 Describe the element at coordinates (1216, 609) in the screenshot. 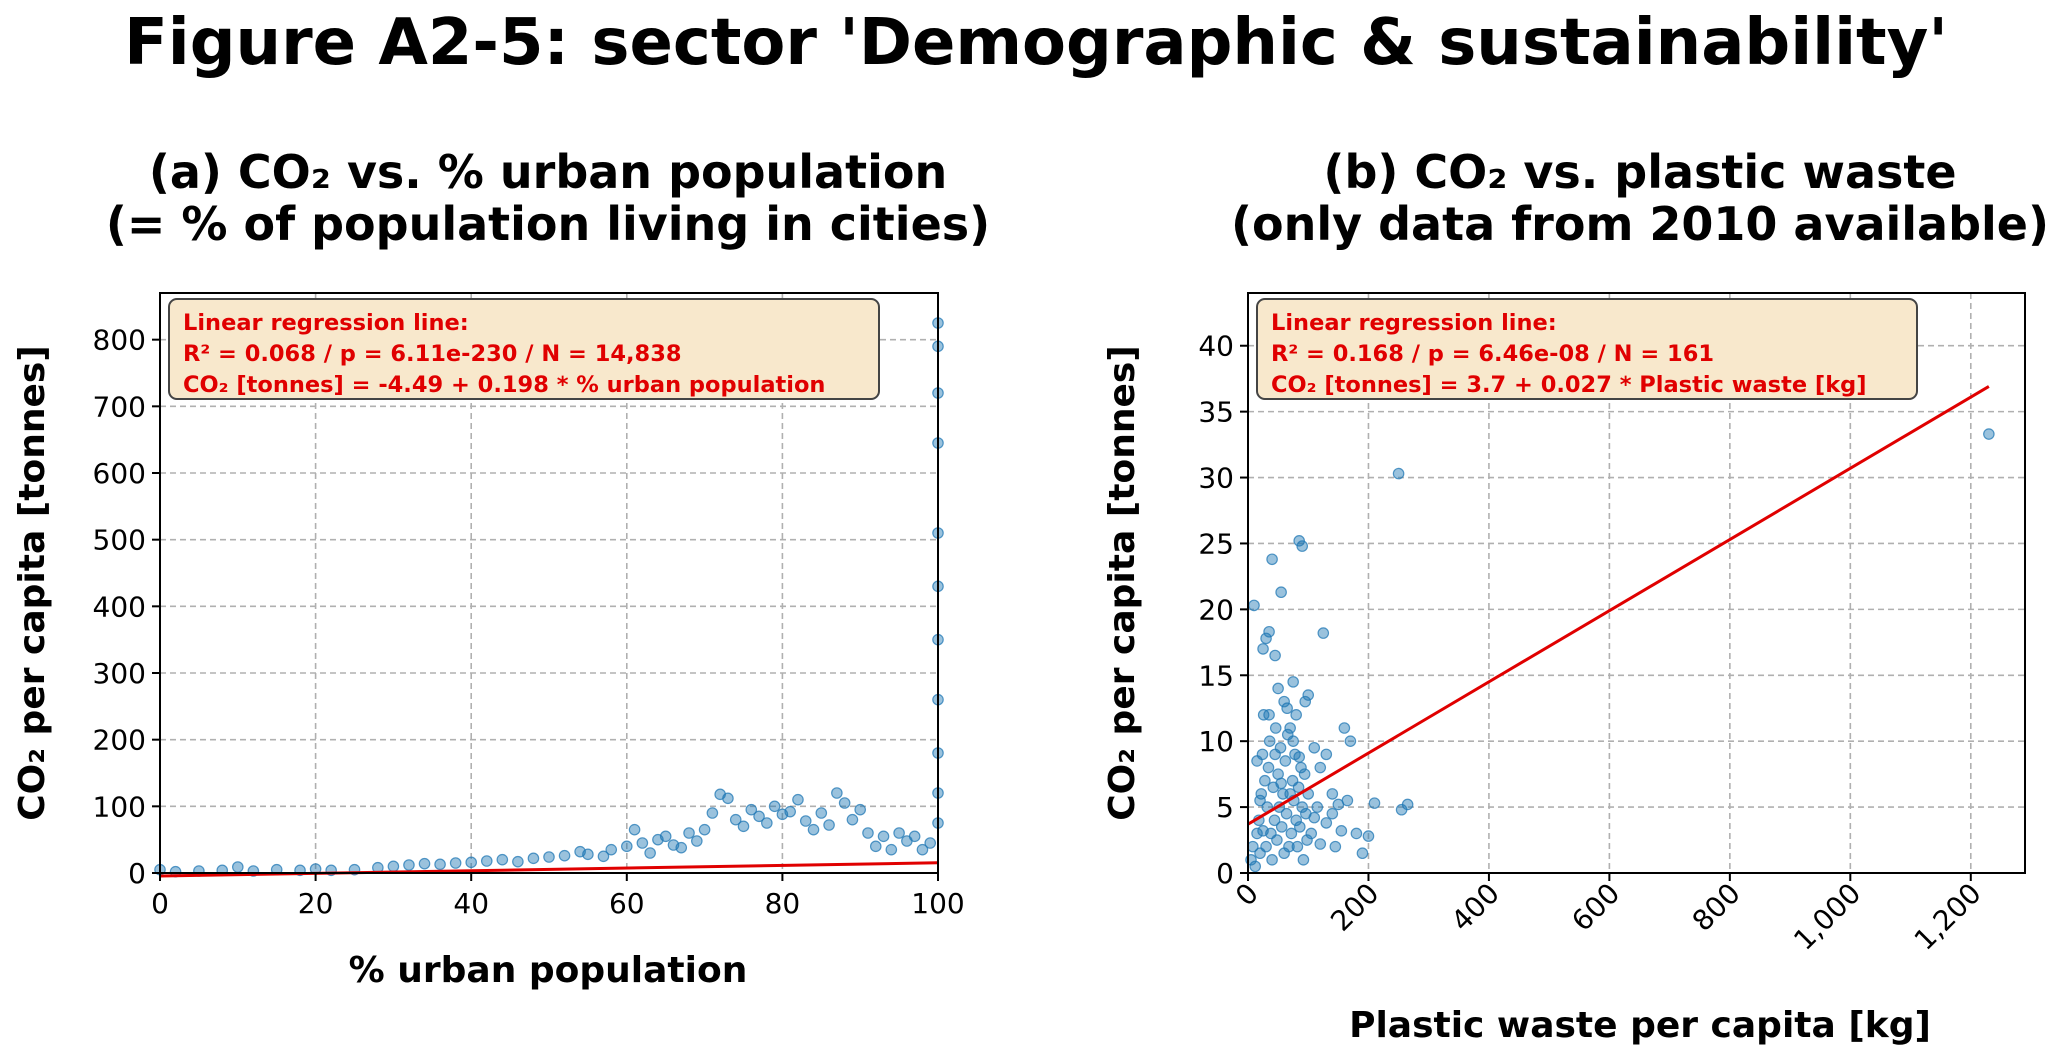

I see `panel-b-ytick-label: 20` at that location.